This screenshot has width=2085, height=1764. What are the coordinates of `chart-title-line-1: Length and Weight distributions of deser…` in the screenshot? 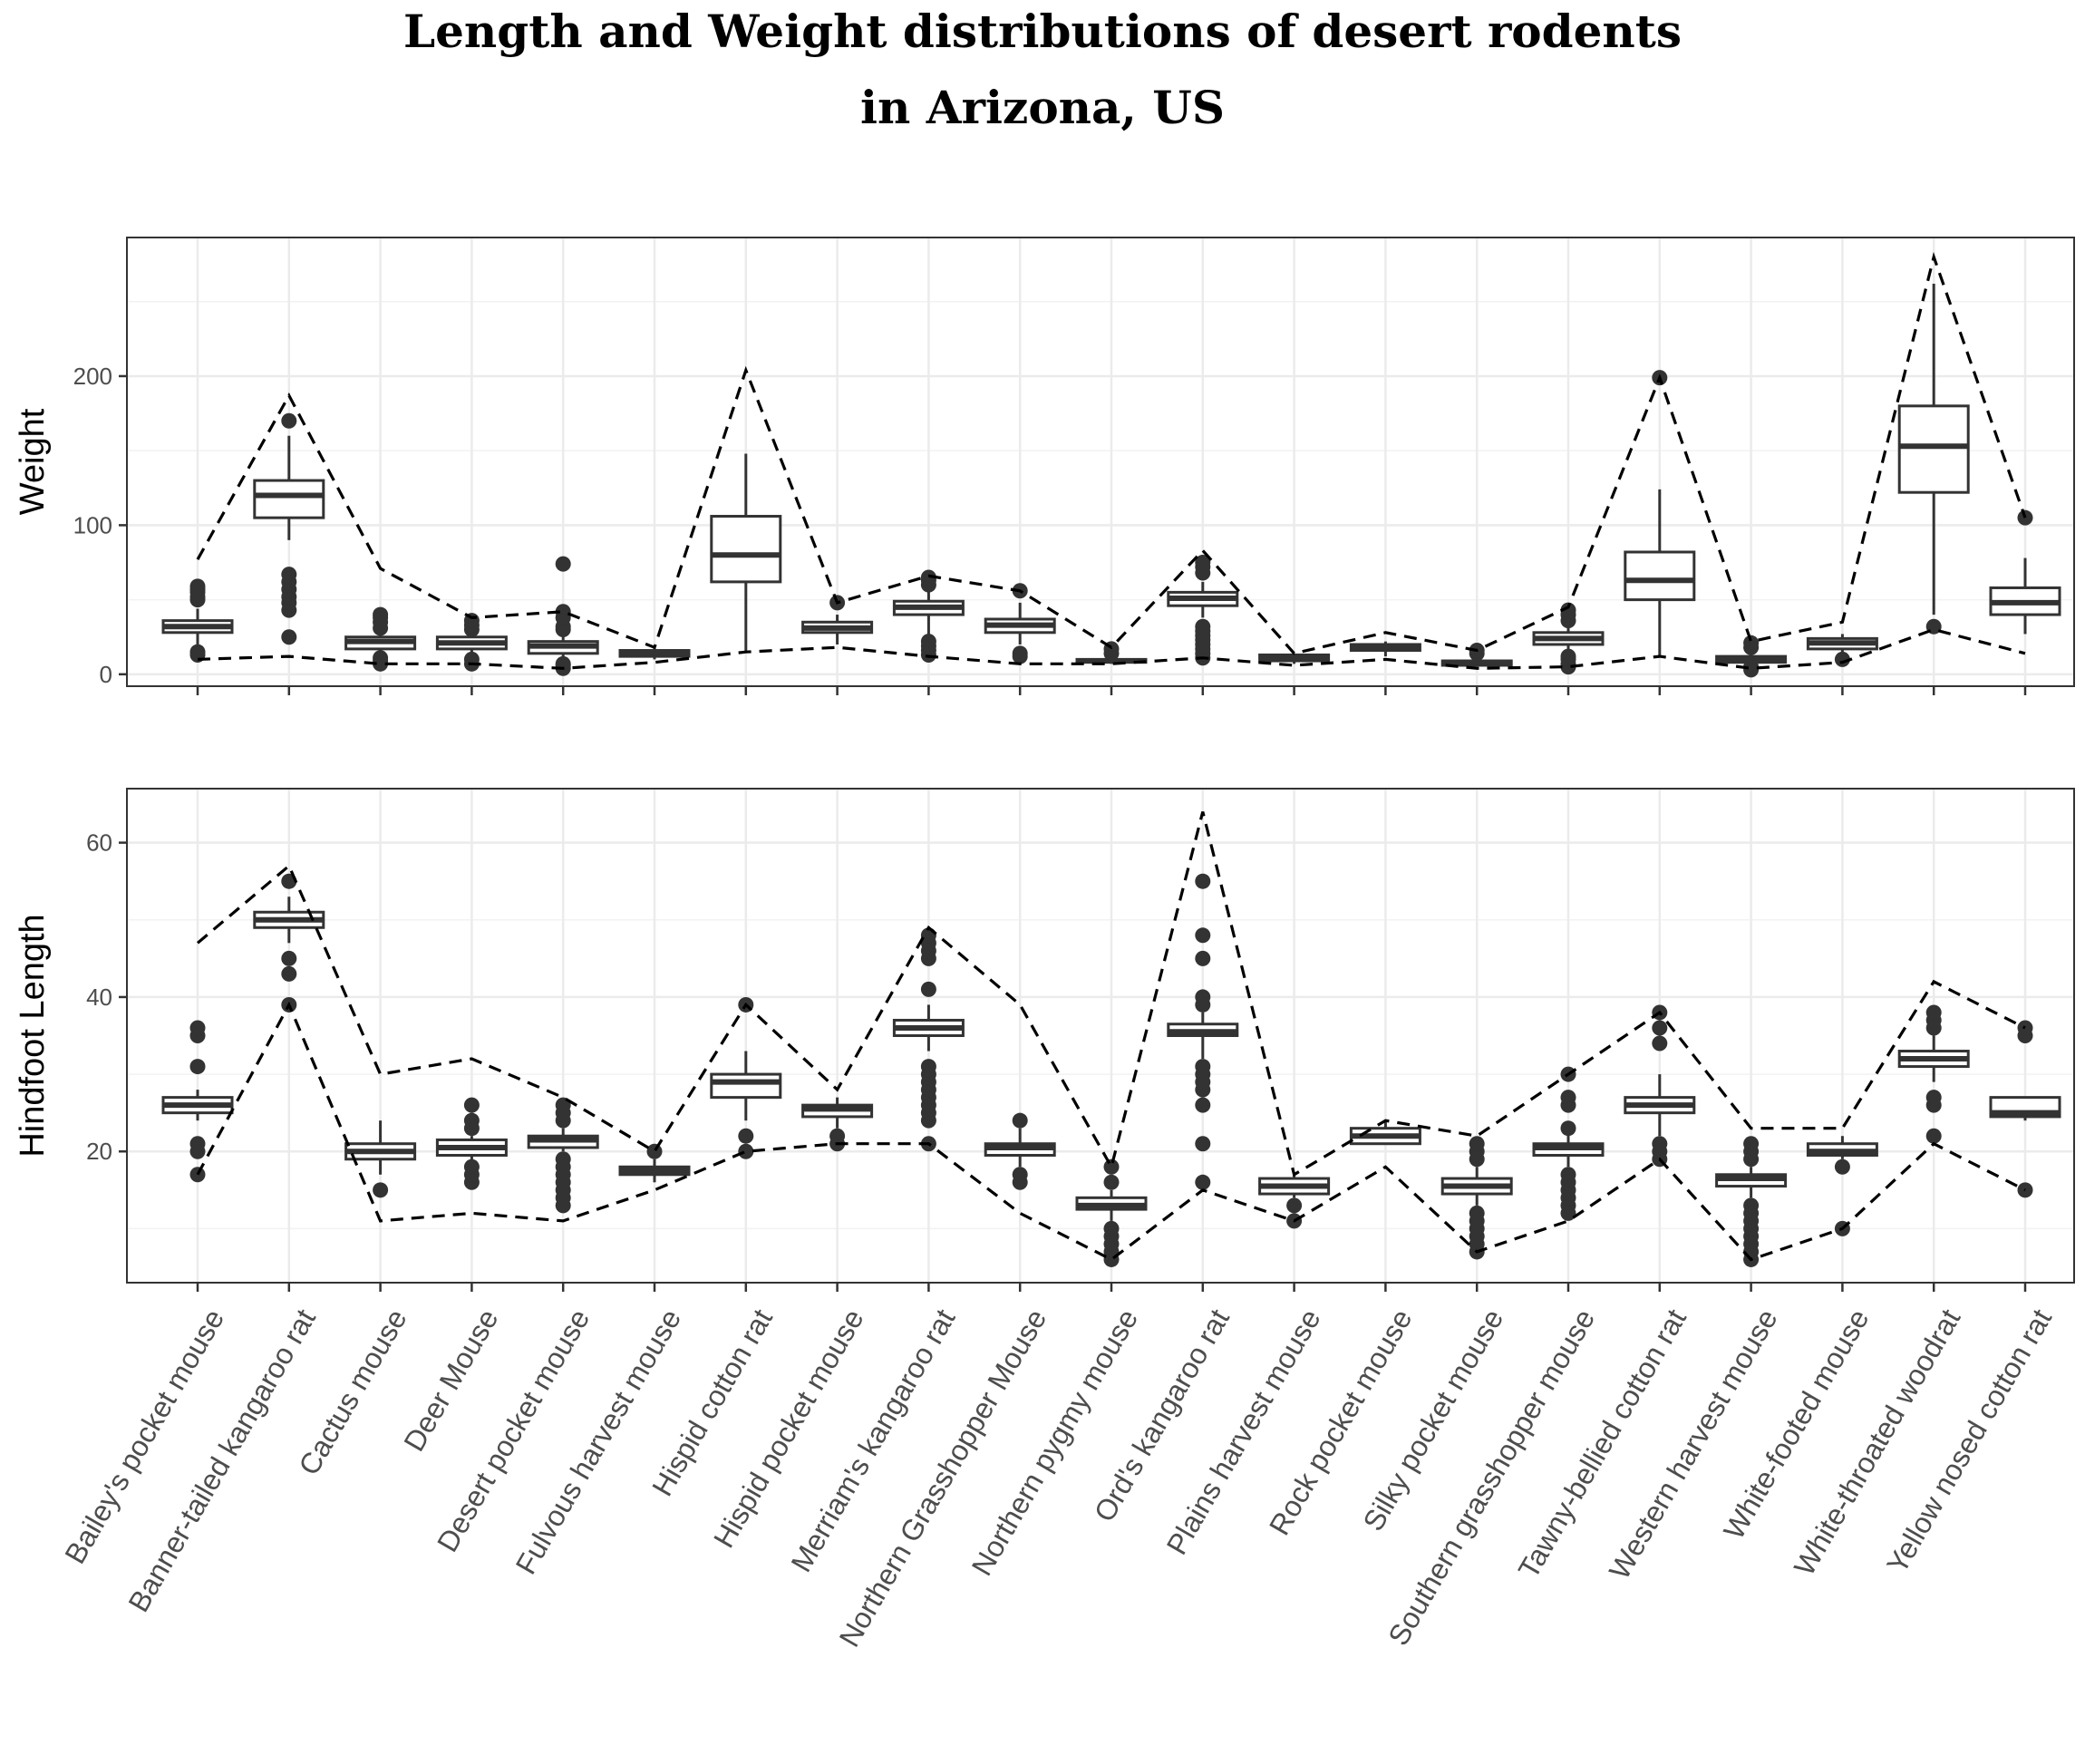 It's located at (1042, 31).